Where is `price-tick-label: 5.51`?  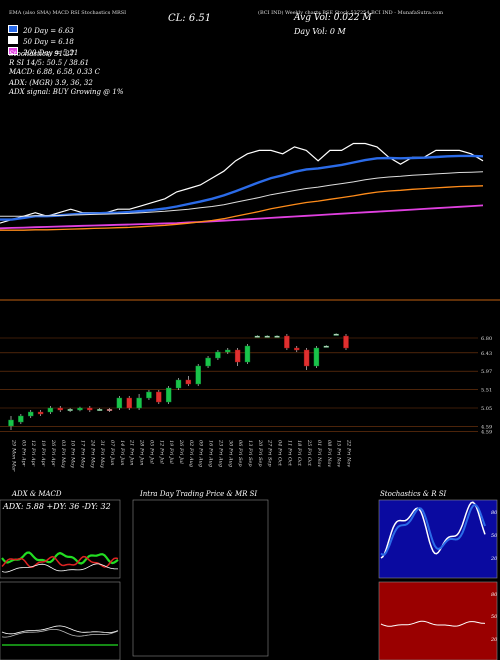 price-tick-label: 5.51 is located at coordinates (486, 391).